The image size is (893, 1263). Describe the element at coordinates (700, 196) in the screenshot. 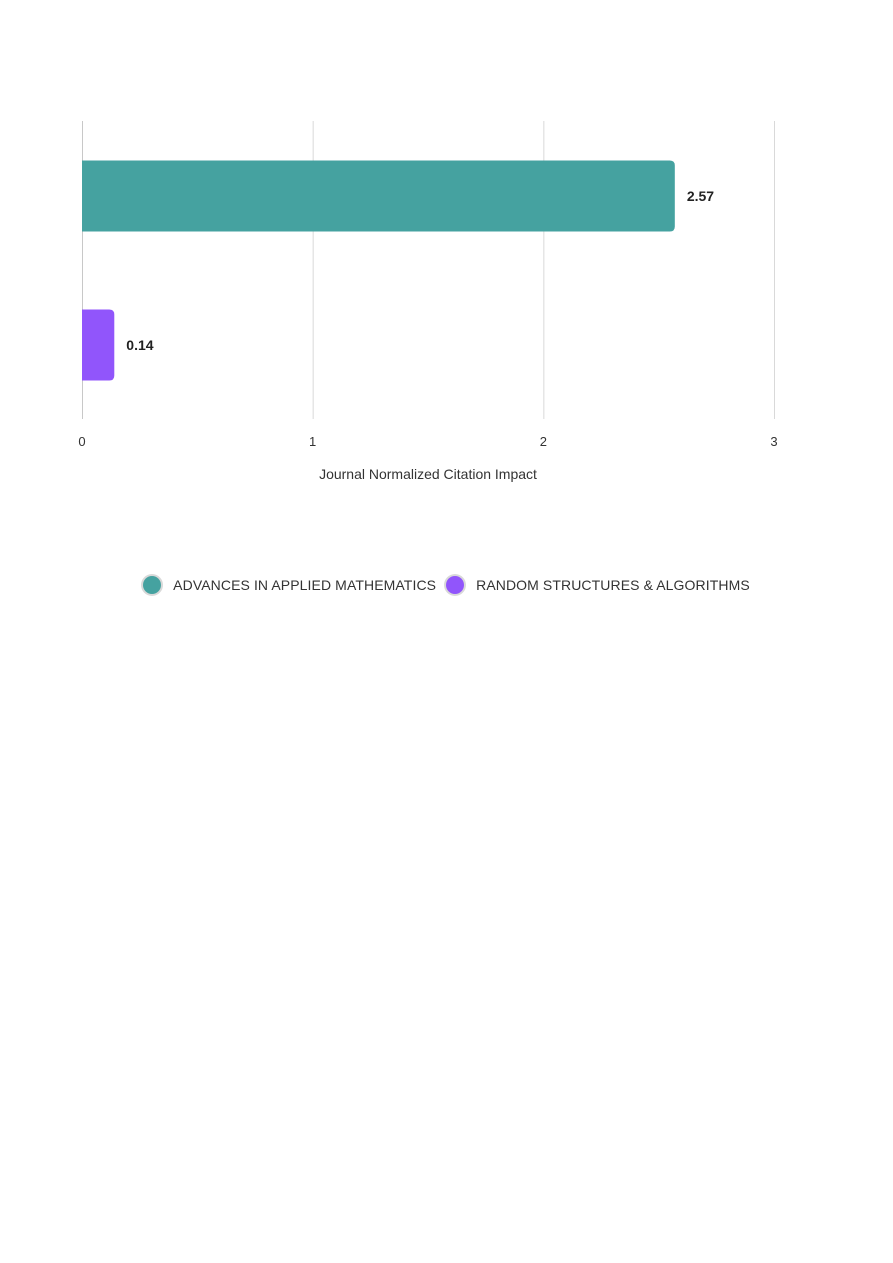

I see `bar-value-label: 2.57` at that location.